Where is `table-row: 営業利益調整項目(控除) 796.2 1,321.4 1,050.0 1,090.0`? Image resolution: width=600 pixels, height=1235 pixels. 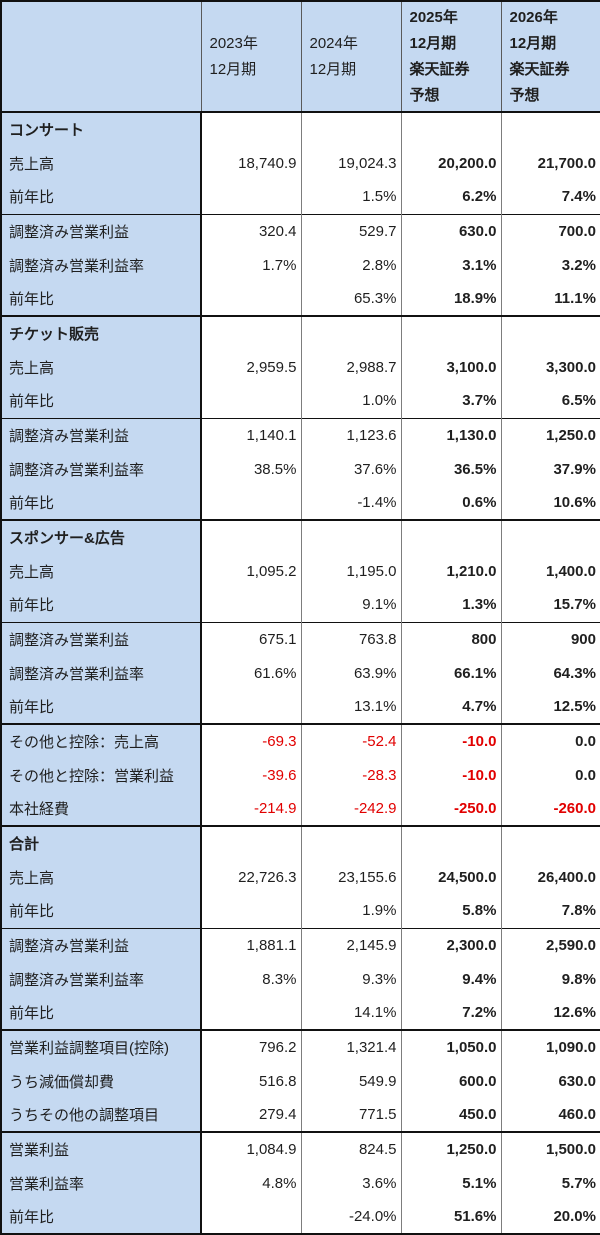
table-row: 営業利益調整項目(控除) 796.2 1,321.4 1,050.0 1,090.0 is located at coordinates (300, 1046).